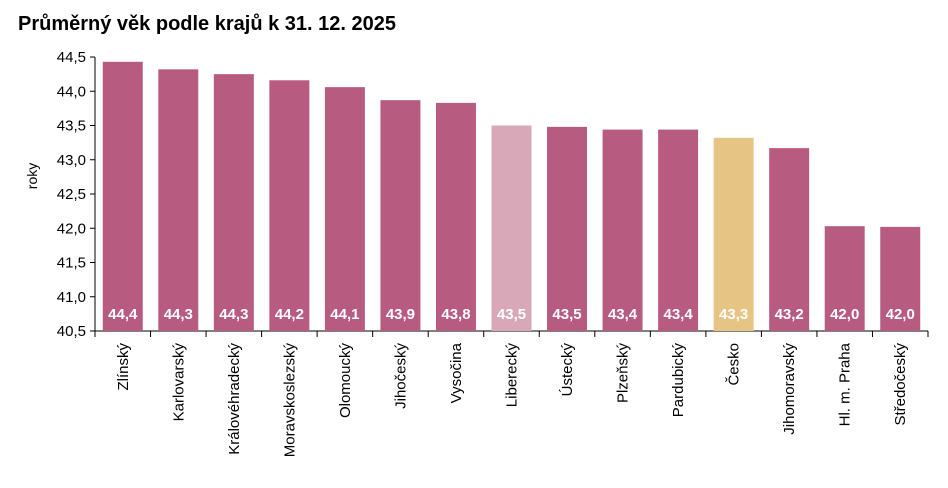  Describe the element at coordinates (71, 194) in the screenshot. I see `y-tick-label: 42,5` at that location.